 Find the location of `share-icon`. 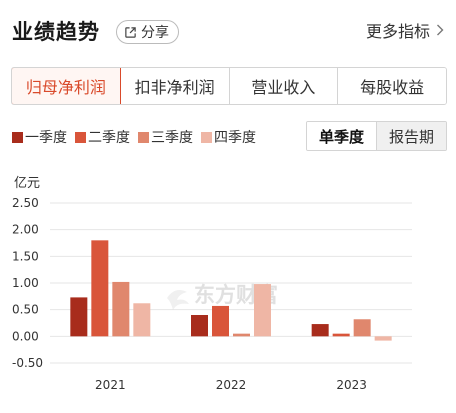

share-icon is located at coordinates (130, 32).